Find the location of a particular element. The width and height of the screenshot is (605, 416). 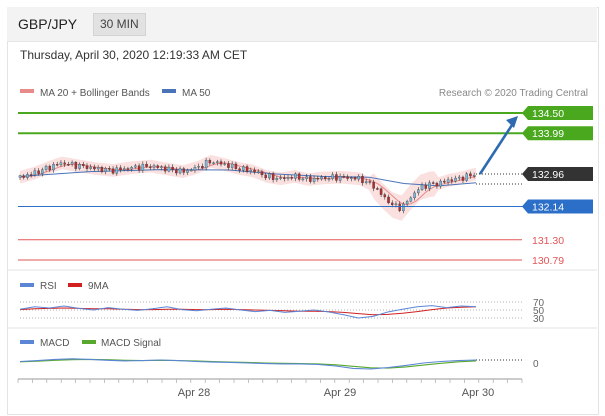

forecast-arrowhead is located at coordinates (512, 122).